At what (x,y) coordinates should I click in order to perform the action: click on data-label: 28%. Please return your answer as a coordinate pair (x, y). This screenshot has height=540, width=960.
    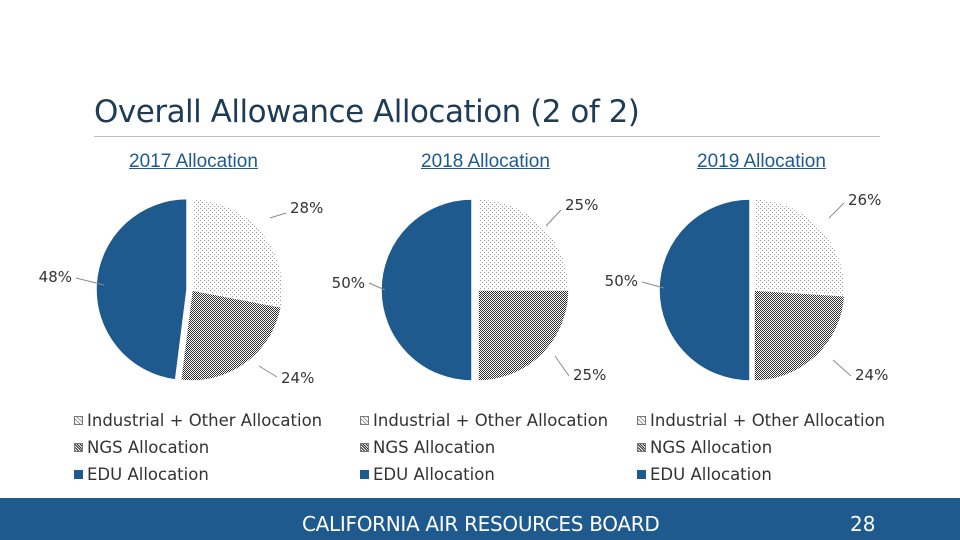
    Looking at the image, I should click on (306, 208).